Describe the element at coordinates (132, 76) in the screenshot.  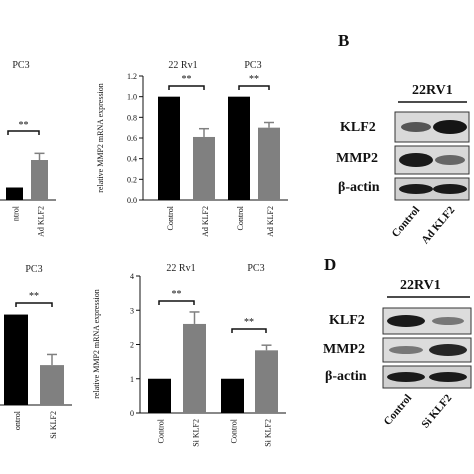
I see `chart-1-y-tick-label-6: 1.2` at that location.